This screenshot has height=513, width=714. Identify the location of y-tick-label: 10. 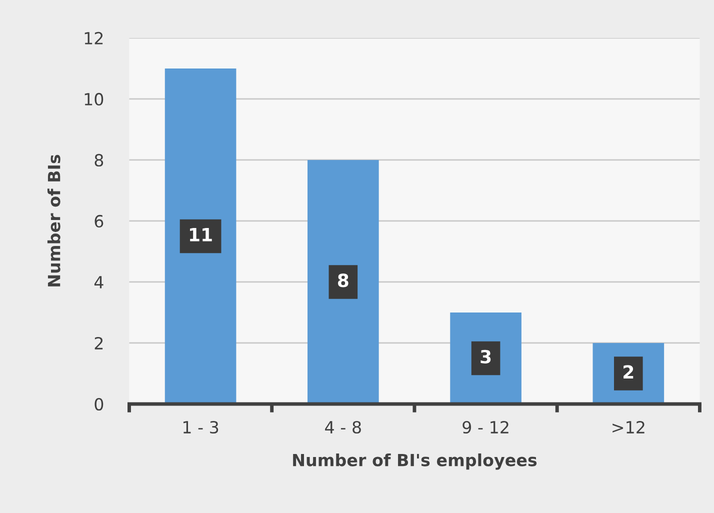
(94, 99).